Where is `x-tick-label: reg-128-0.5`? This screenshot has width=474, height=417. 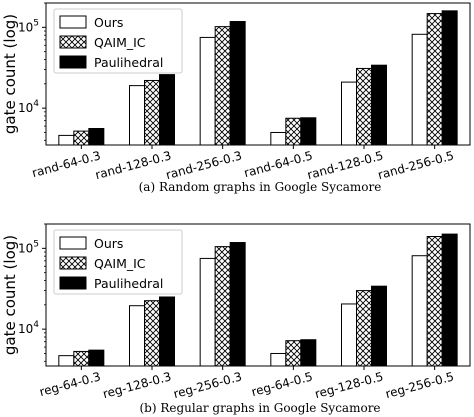 x-tick-label: reg-128-0.5 is located at coordinates (349, 385).